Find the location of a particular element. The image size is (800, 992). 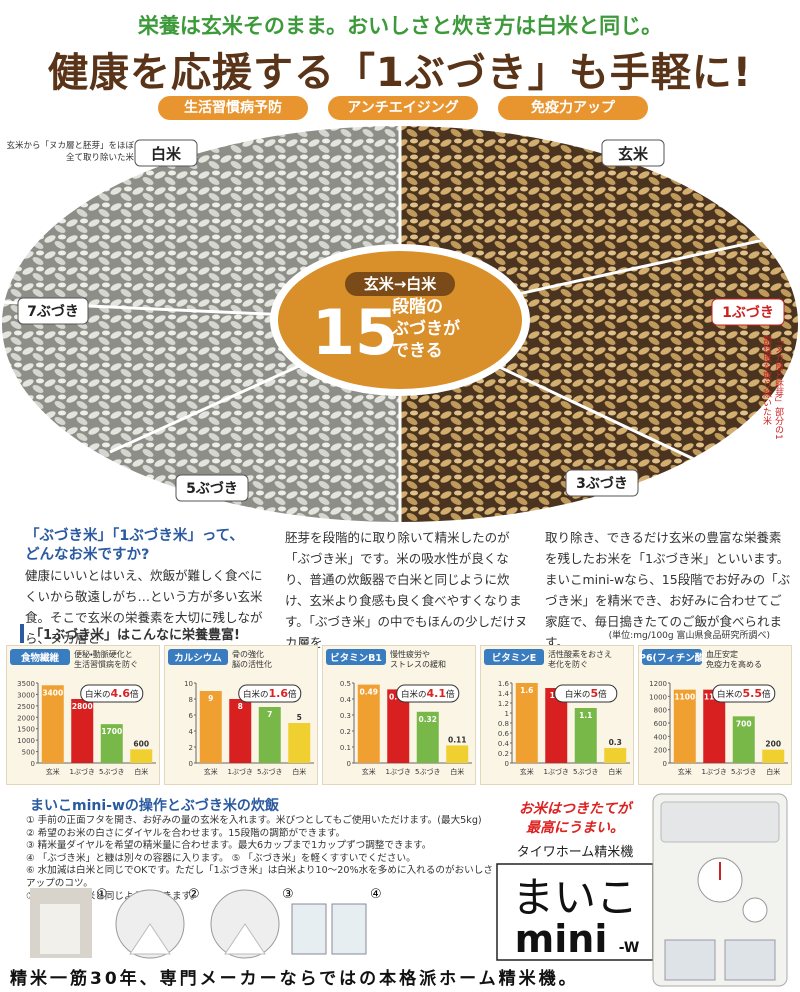

center-number: 15 is located at coordinates (355, 332).